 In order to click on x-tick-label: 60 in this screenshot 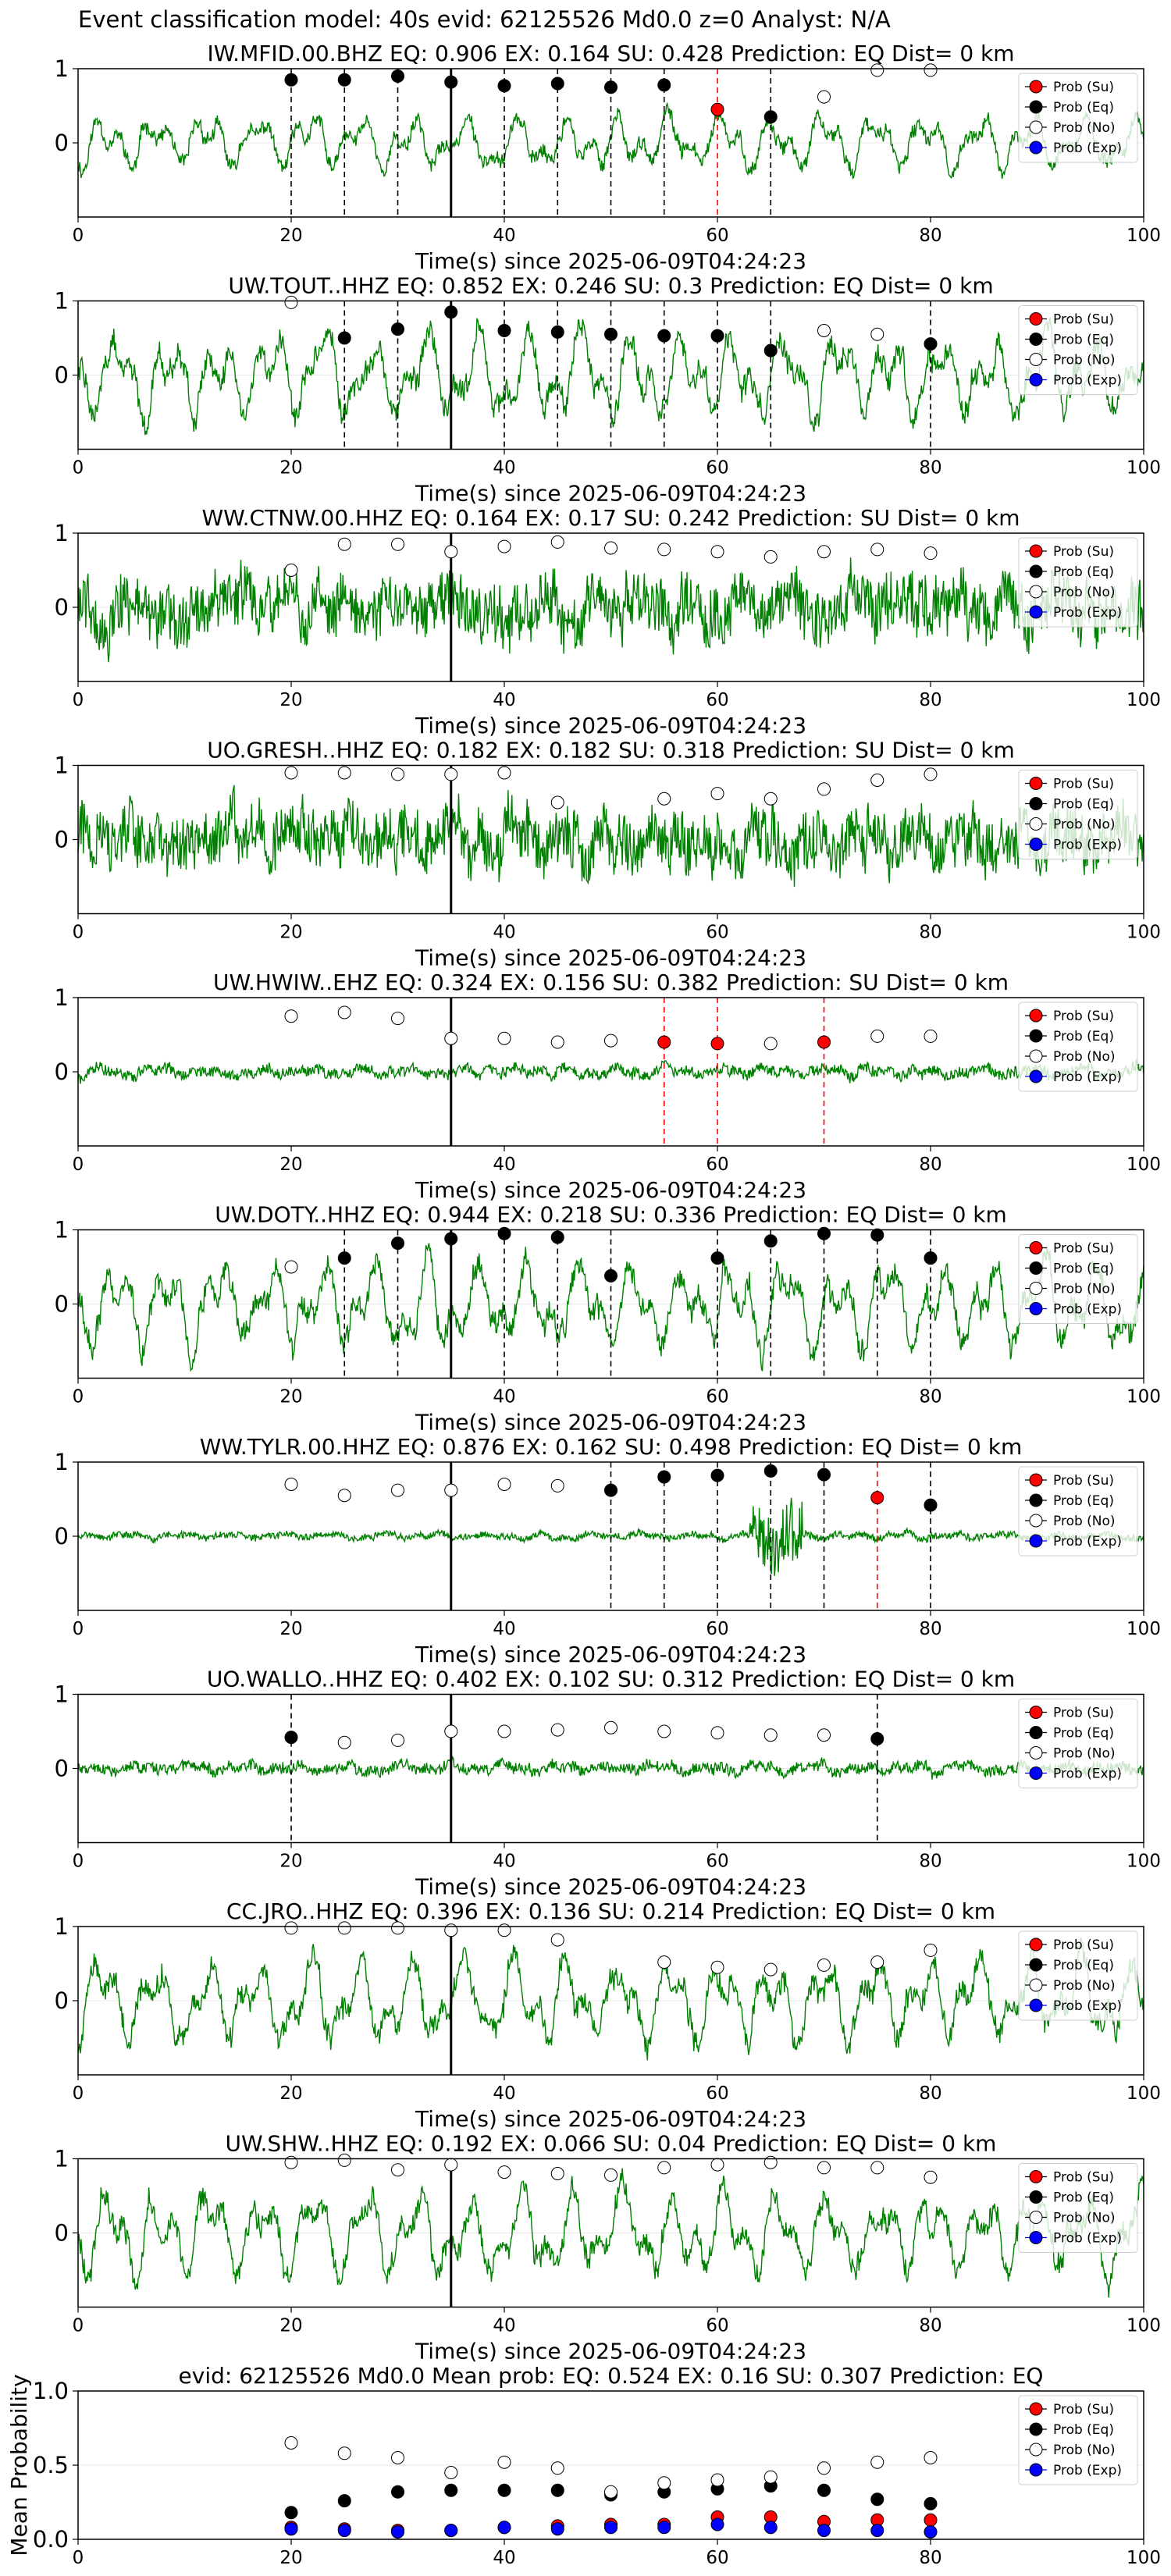, I will do `click(717, 1629)`.